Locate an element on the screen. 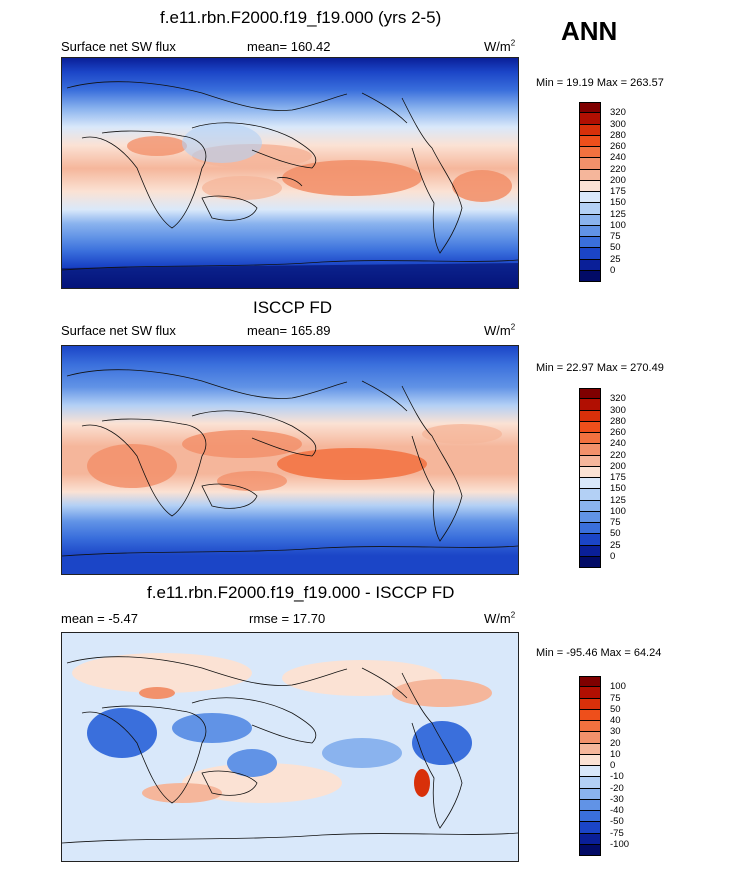 This screenshot has width=733, height=872. colorbar-tick-label: 125 is located at coordinates (618, 500).